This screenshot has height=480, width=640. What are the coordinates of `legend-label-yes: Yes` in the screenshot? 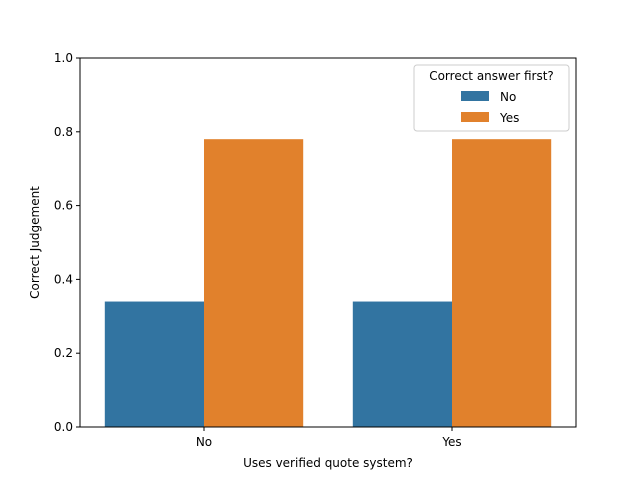 It's located at (509, 118).